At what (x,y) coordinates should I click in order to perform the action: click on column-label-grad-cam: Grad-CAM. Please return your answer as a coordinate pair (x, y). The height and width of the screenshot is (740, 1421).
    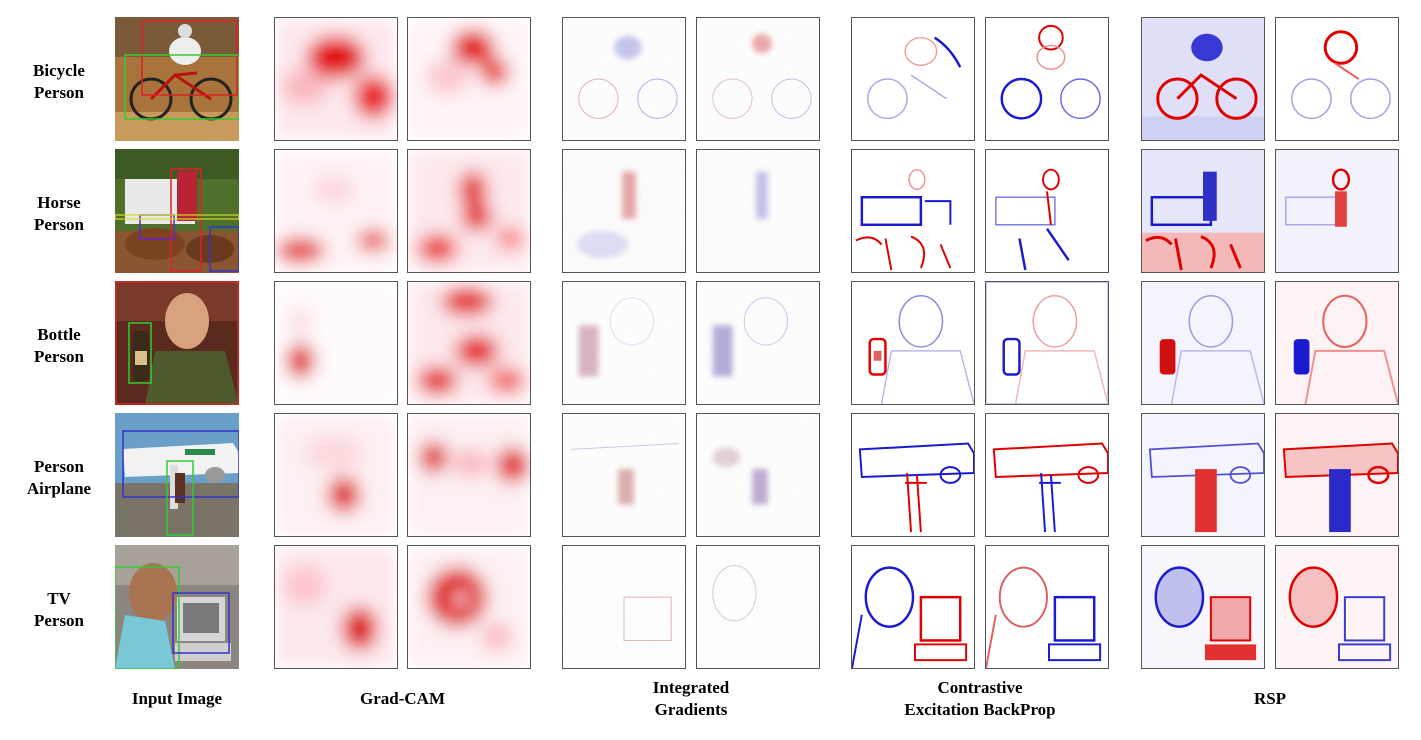
    Looking at the image, I should click on (402, 699).